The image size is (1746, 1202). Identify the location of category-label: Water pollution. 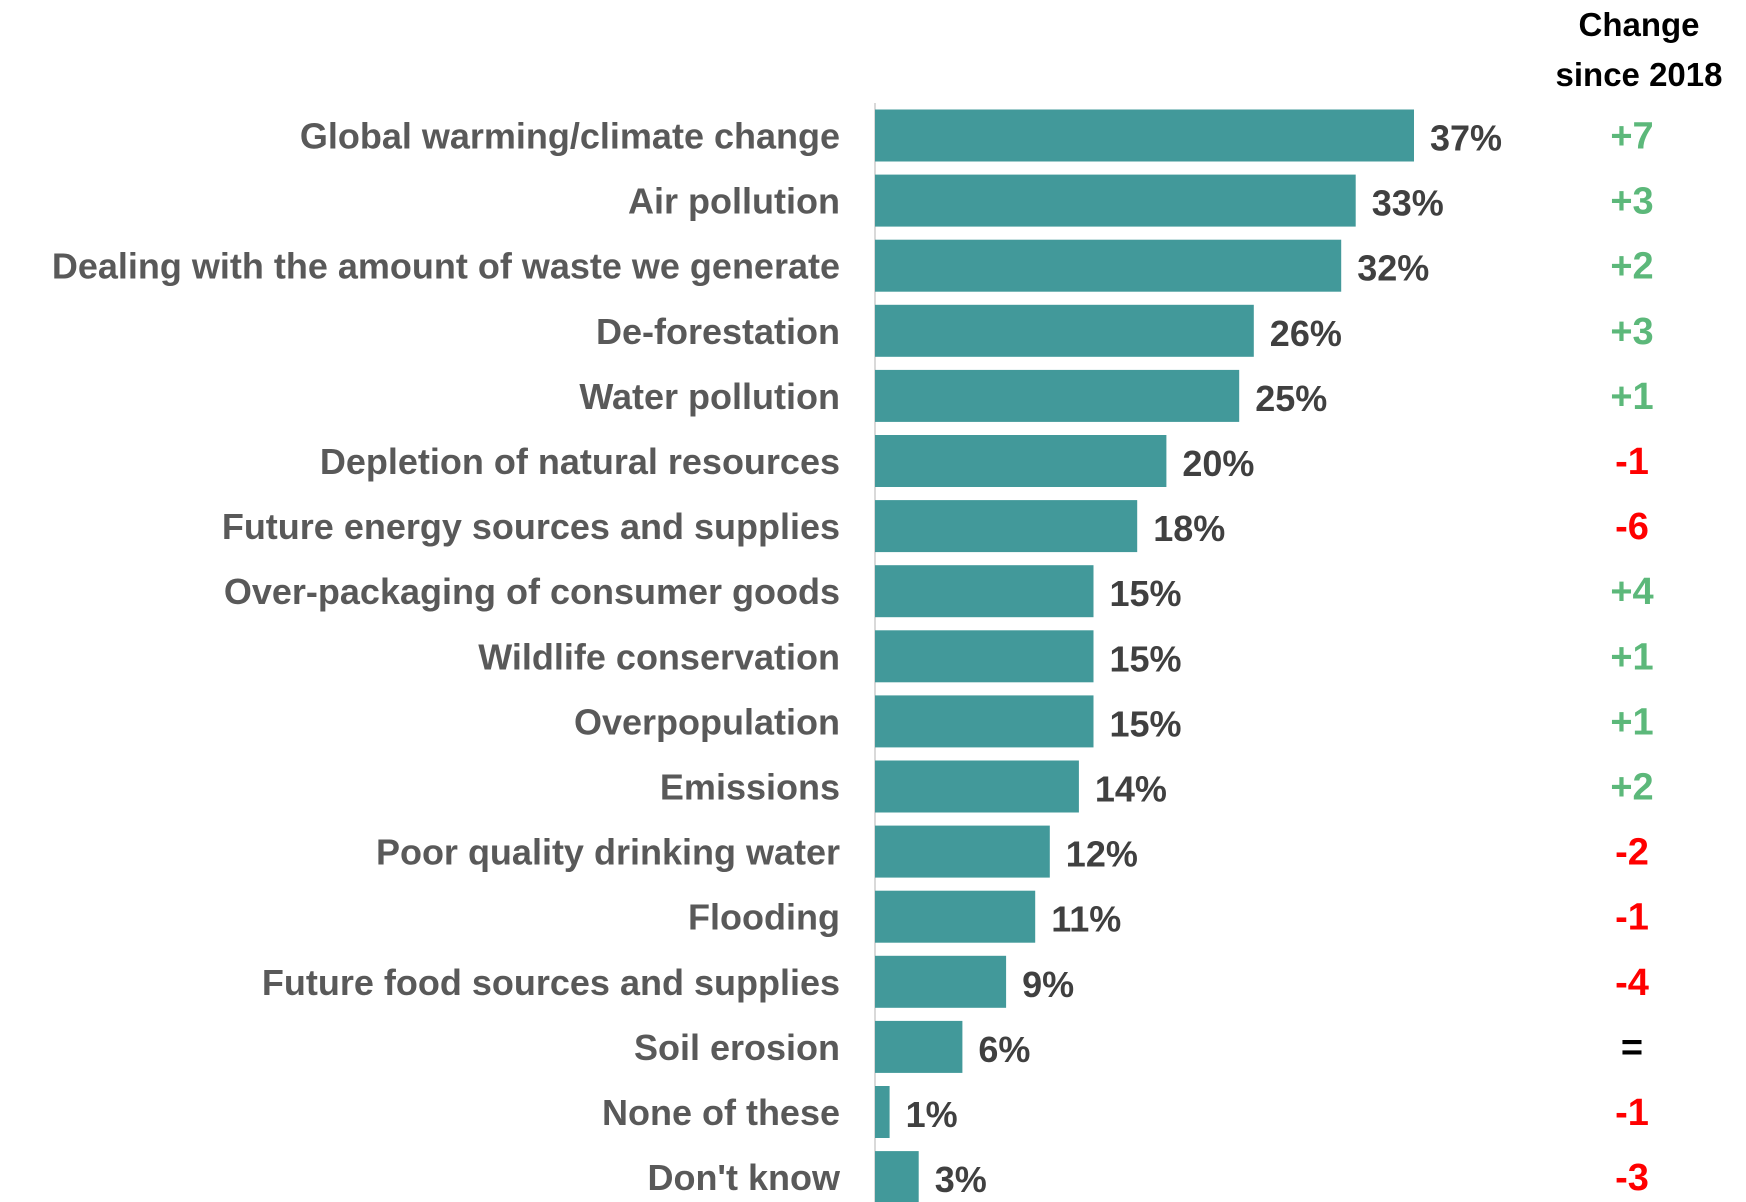
(709, 396).